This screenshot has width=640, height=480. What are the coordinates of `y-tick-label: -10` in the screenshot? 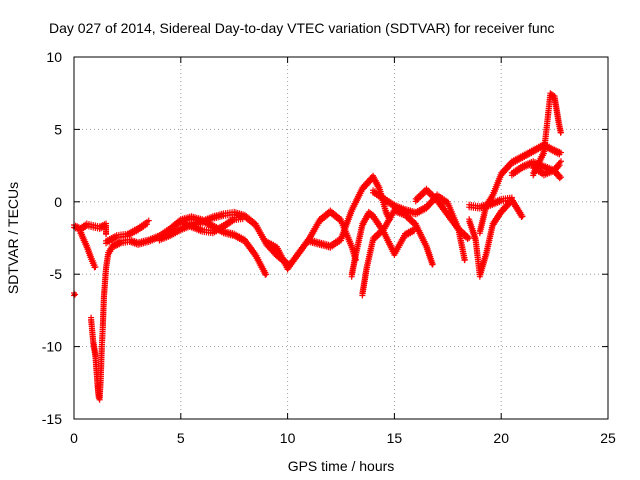 It's located at (52, 347).